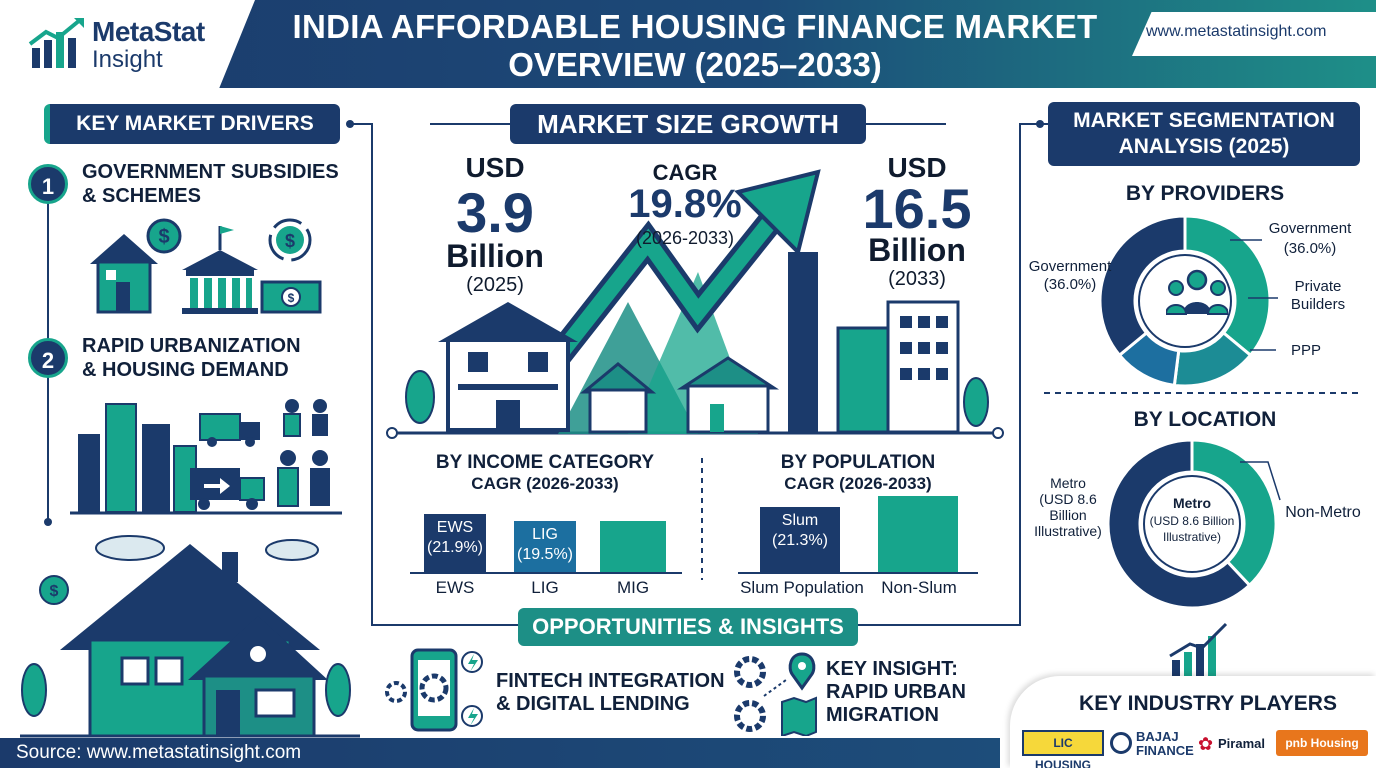 Image resolution: width=1376 pixels, height=768 pixels. What do you see at coordinates (610, 681) in the screenshot?
I see `opportunity-1-line1: FINTECH INTEGRATION` at bounding box center [610, 681].